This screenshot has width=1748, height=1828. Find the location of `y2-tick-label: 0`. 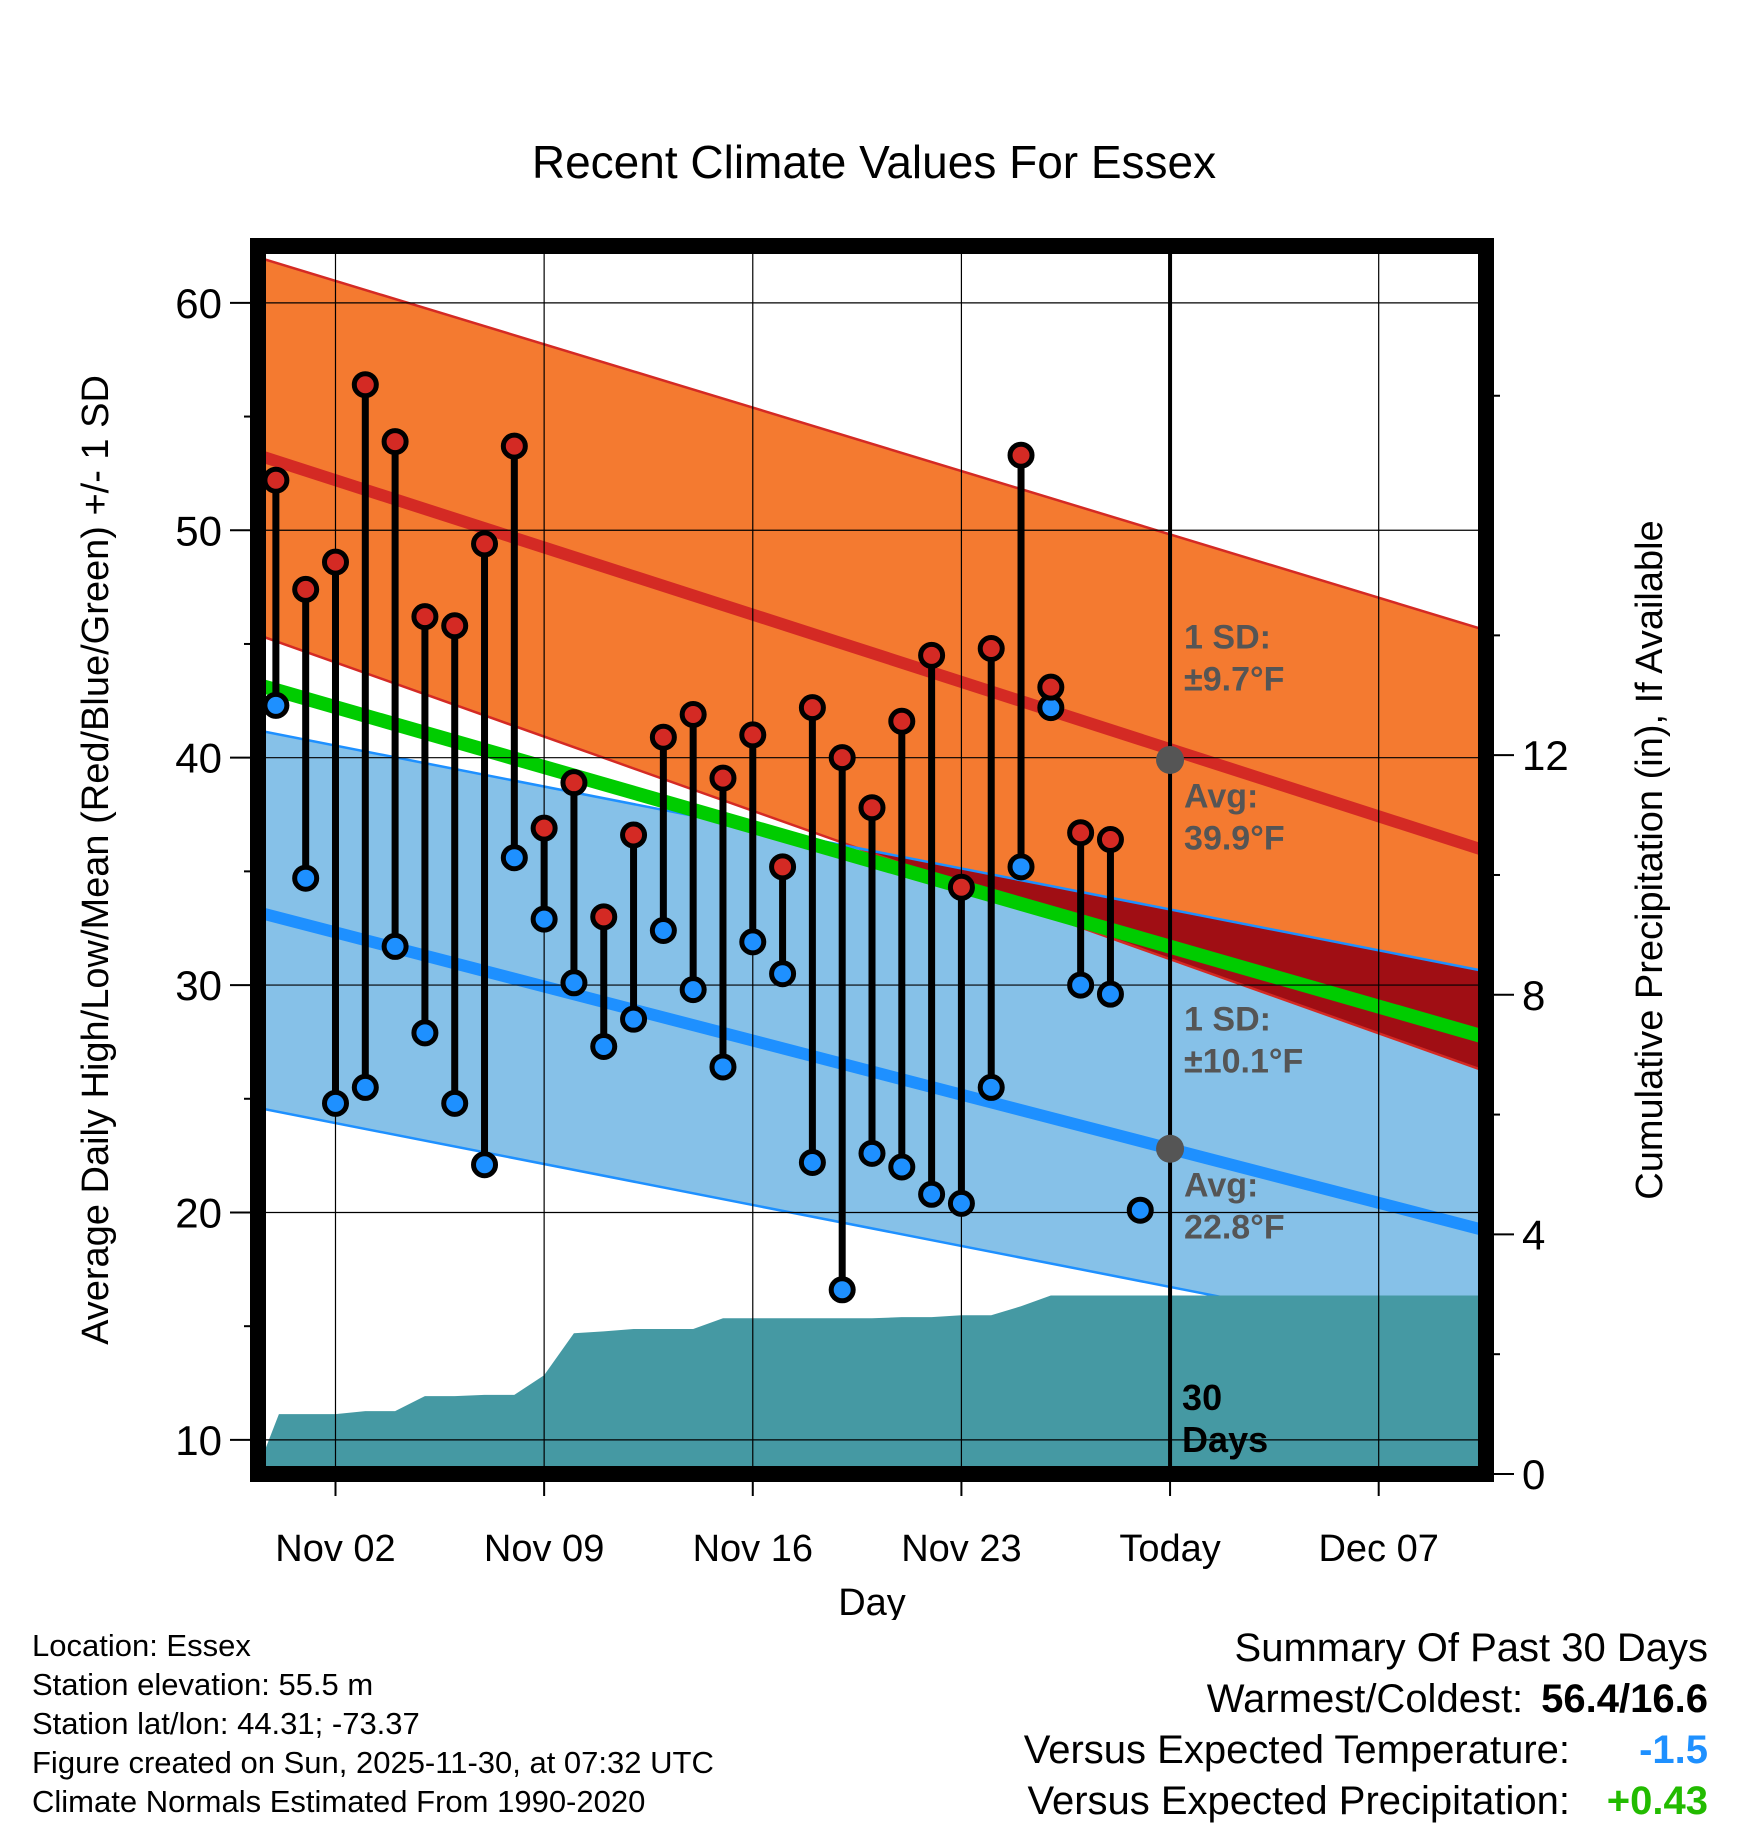

y2-tick-label: 0 is located at coordinates (1533, 1474).